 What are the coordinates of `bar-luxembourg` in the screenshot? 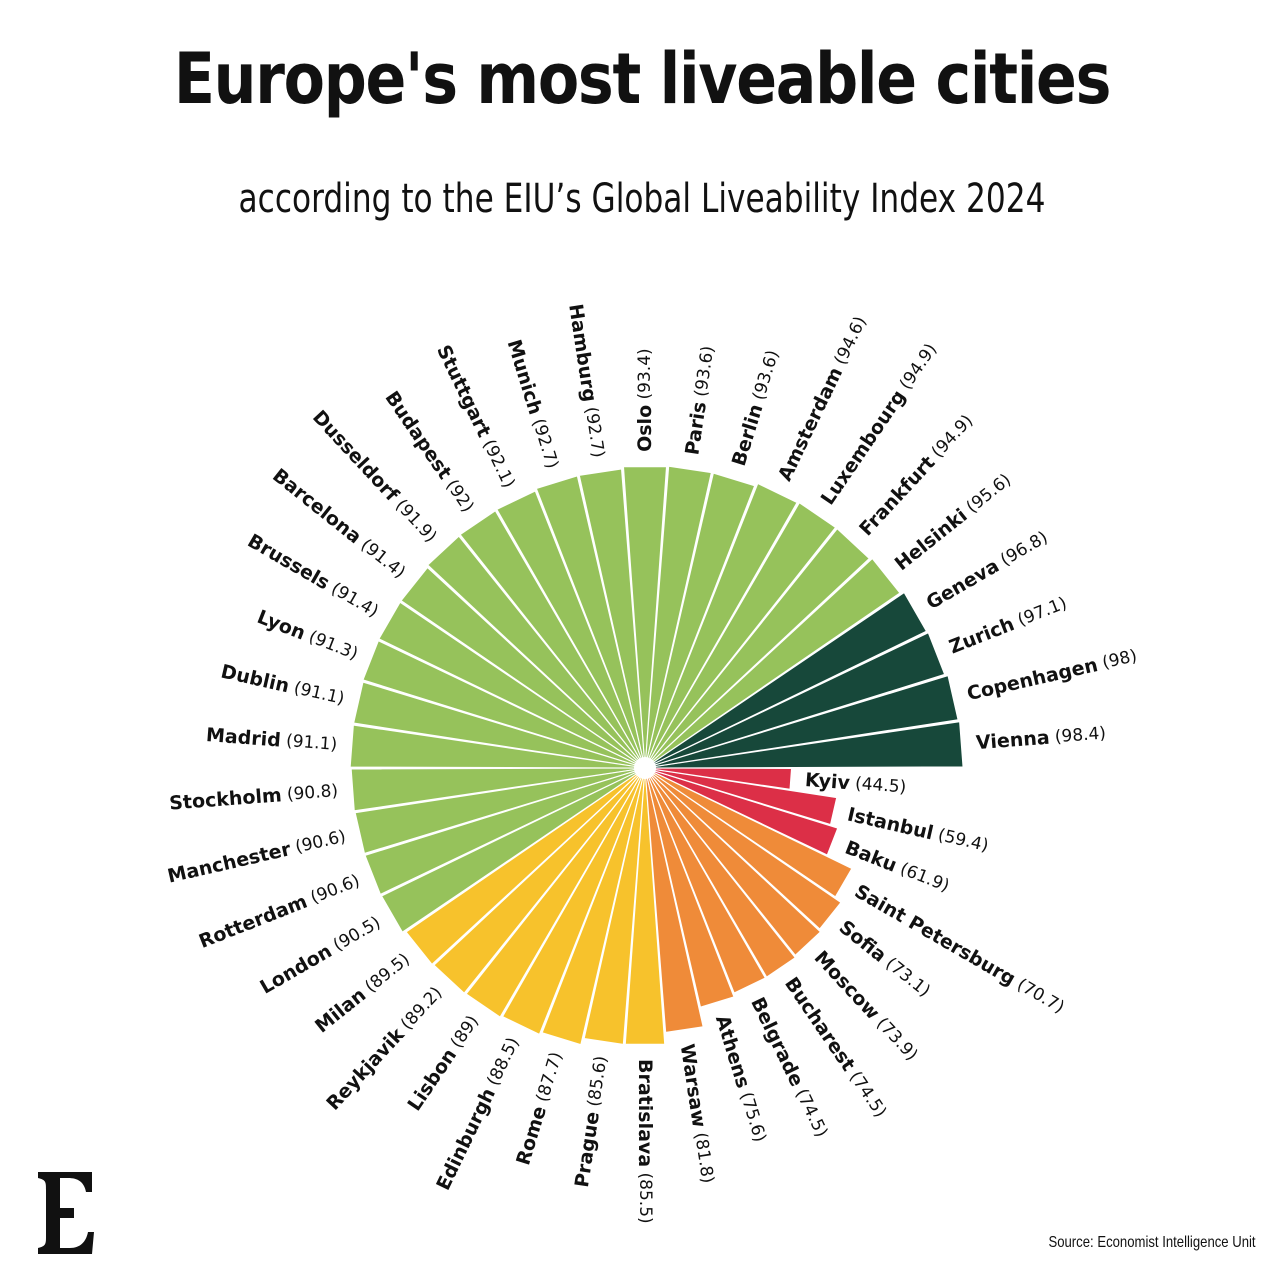 It's located at (740, 635).